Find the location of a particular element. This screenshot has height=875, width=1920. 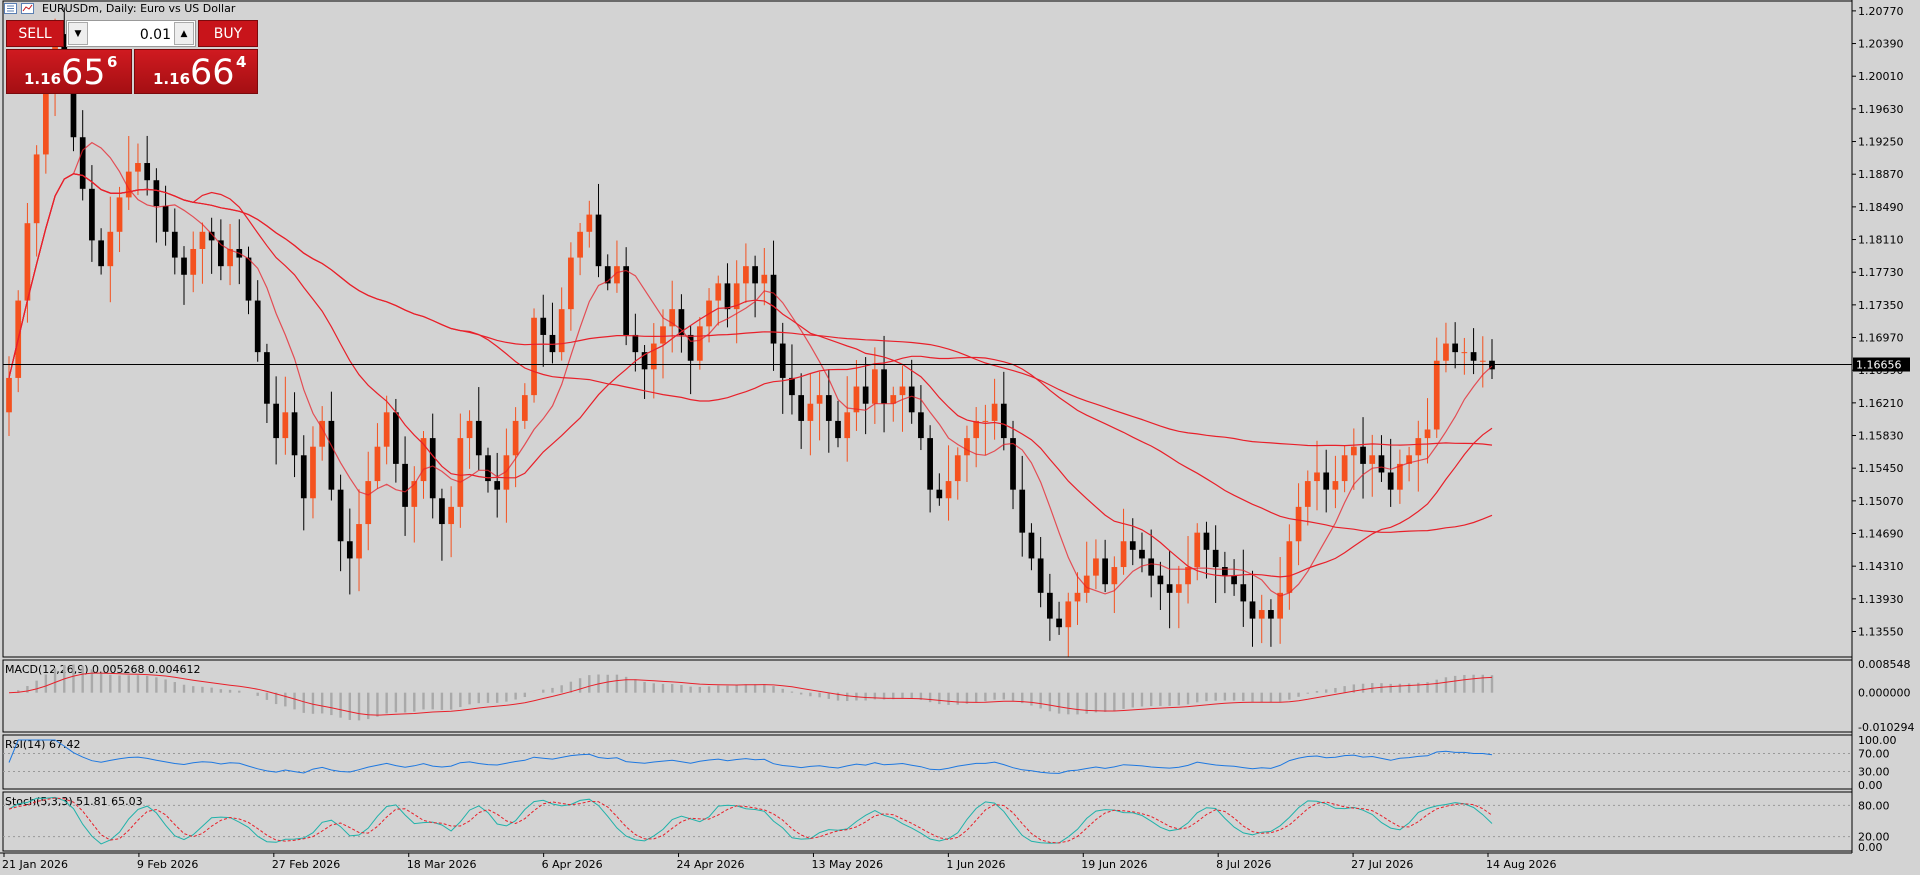

lot-increase-button: ▲ is located at coordinates (184, 33).